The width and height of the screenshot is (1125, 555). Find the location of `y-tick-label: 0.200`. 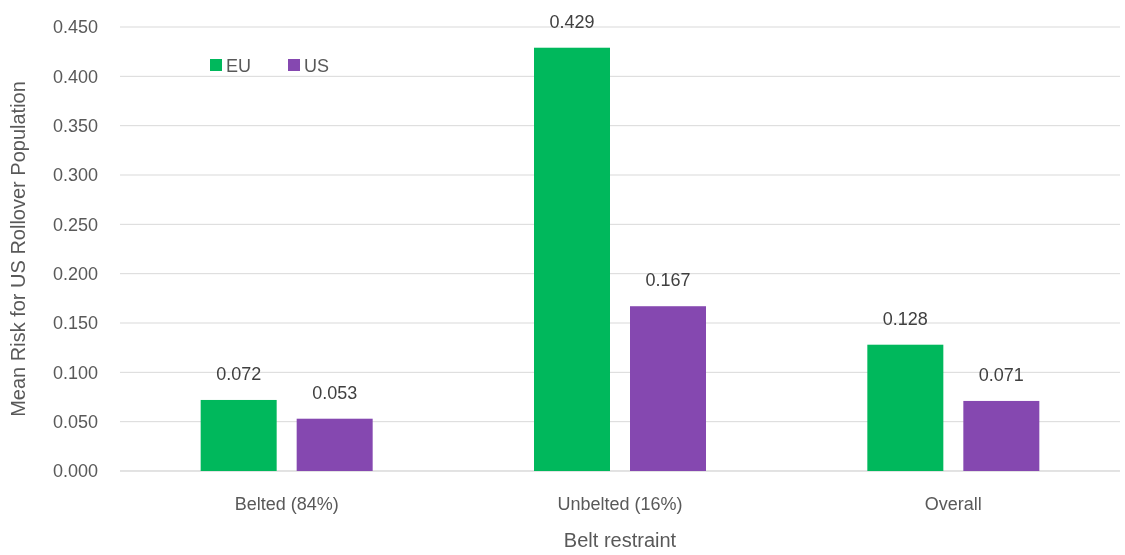

y-tick-label: 0.200 is located at coordinates (75, 273).